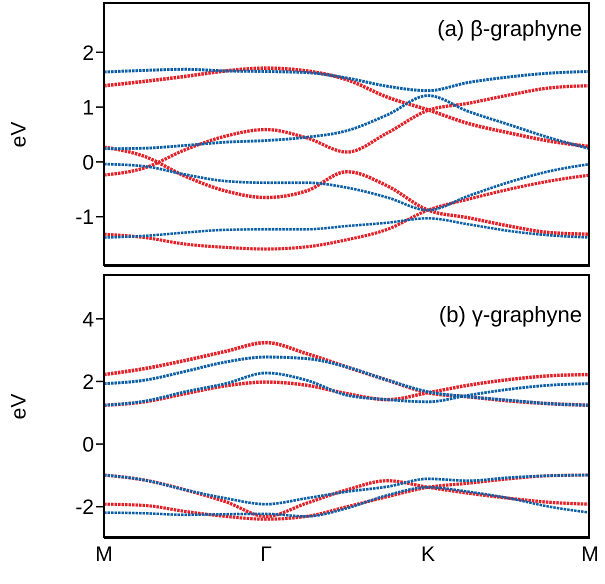  I want to click on y-tick-label: -1, so click(84, 218).